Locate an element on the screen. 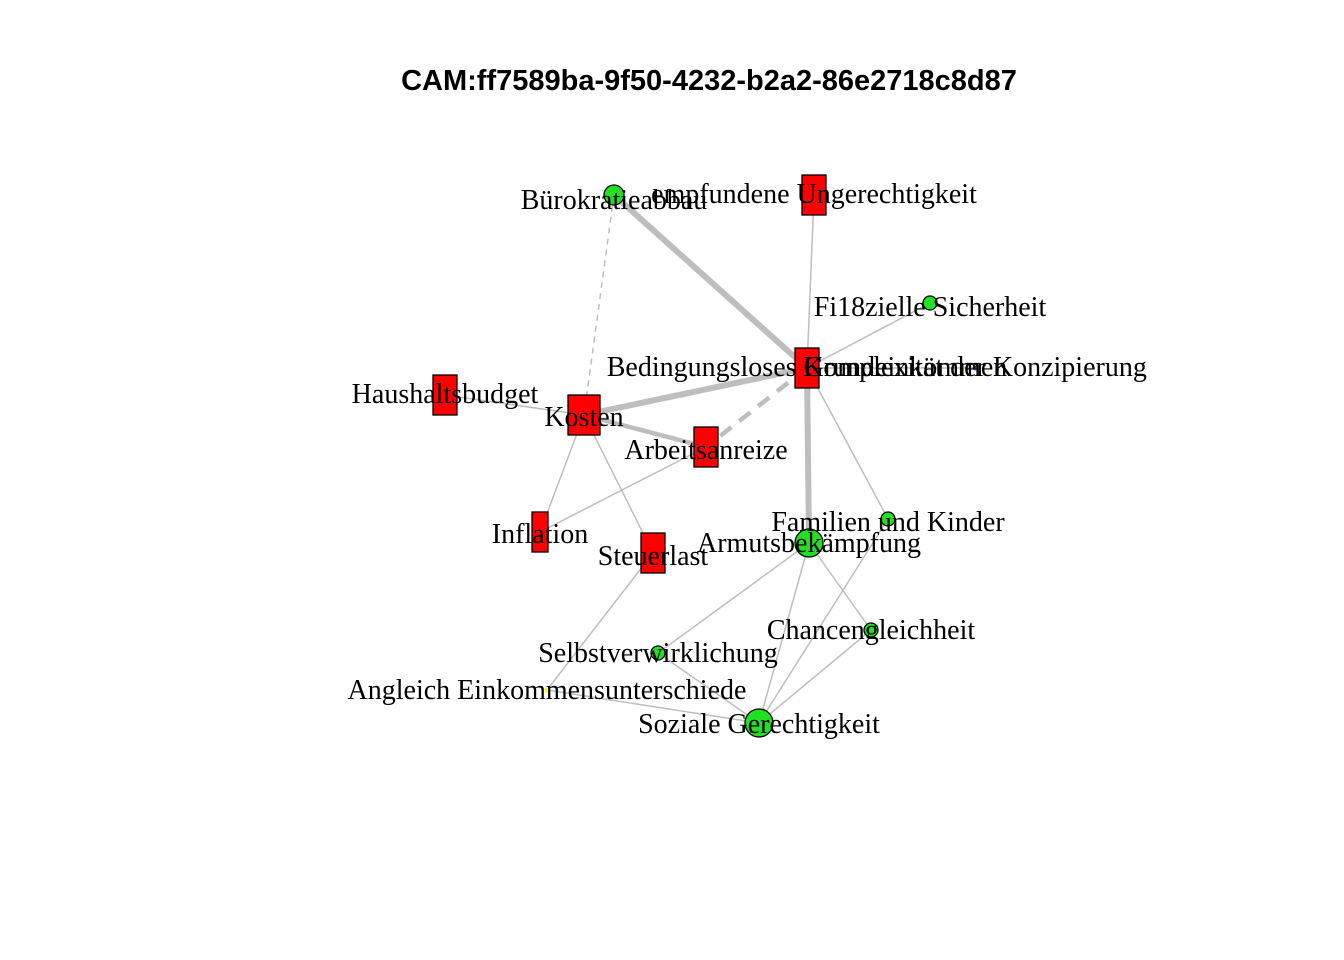 This screenshot has width=1344, height=960. node-bge is located at coordinates (807, 368).